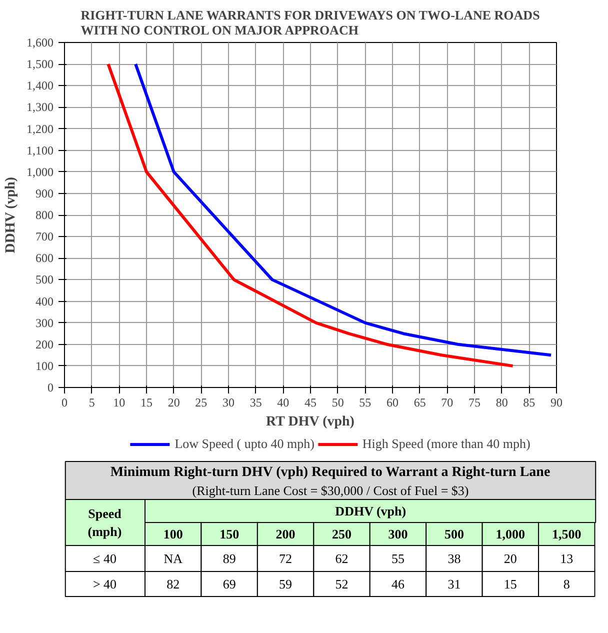  Describe the element at coordinates (256, 403) in the screenshot. I see `x-tick-label: 35` at that location.